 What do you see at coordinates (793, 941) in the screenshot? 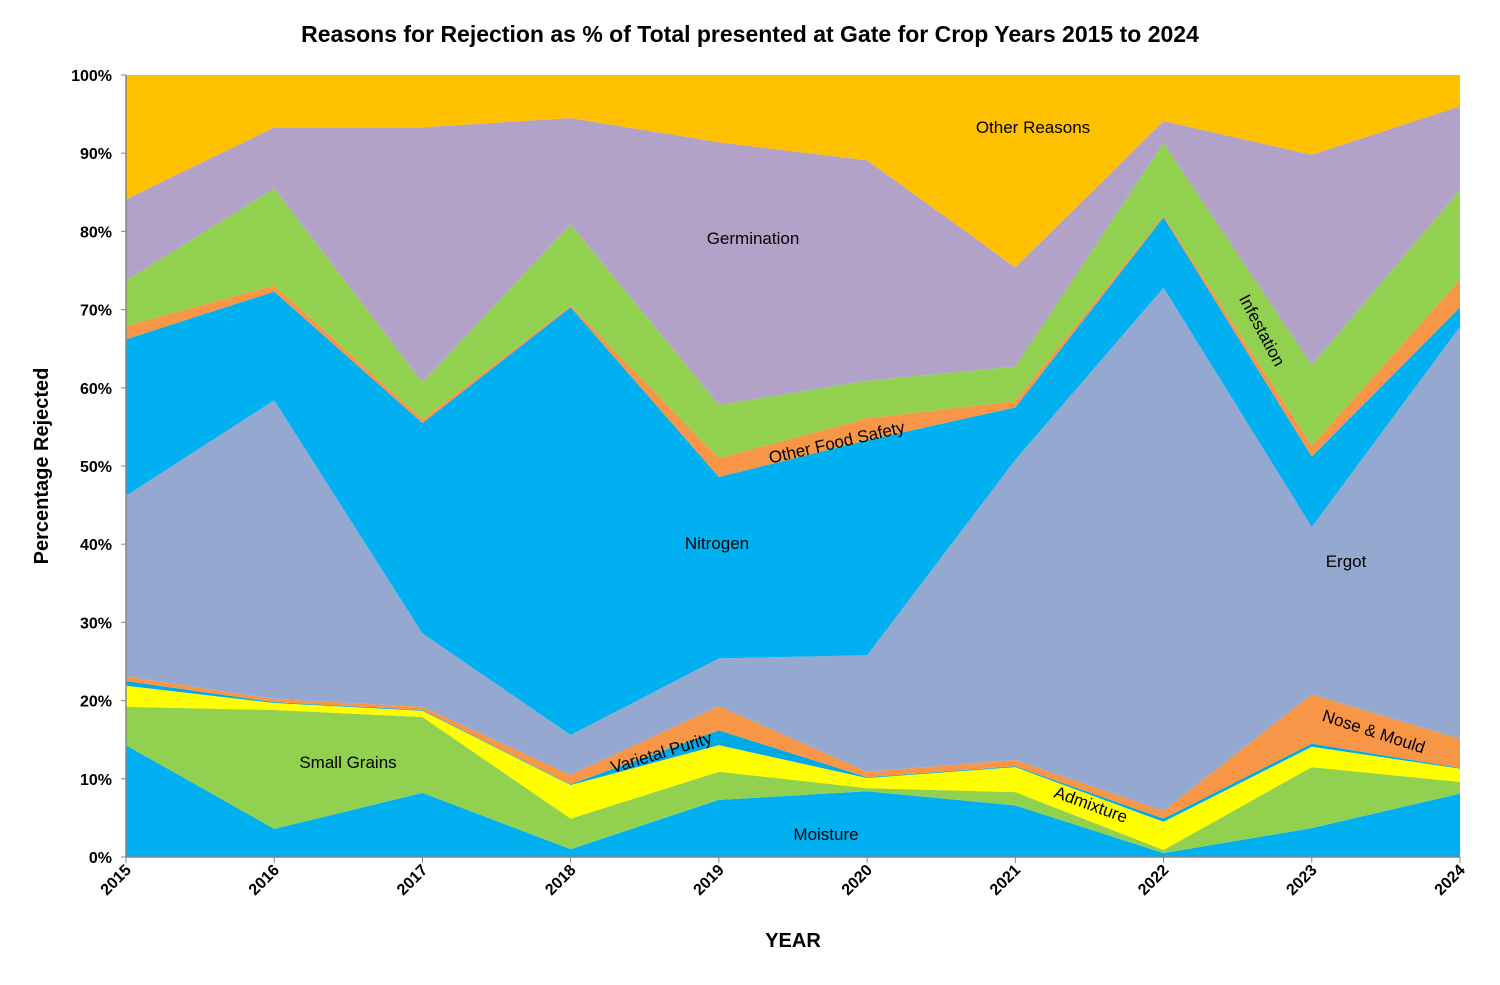
I see `x-axis-title: YEAR` at bounding box center [793, 941].